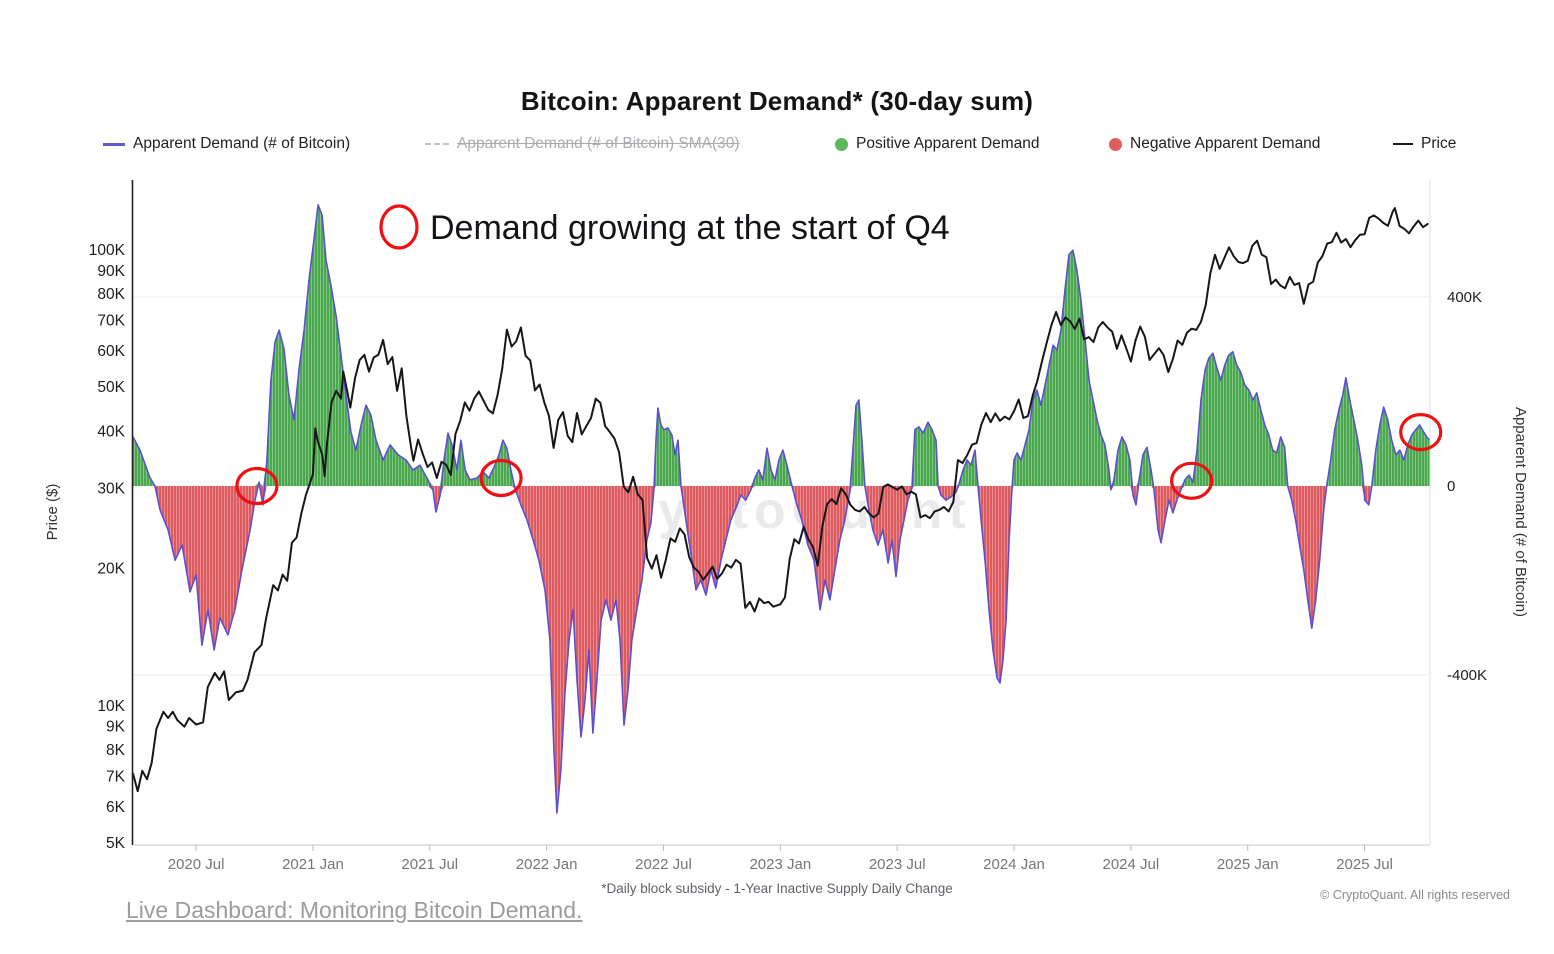 Image resolution: width=1554 pixels, height=954 pixels. What do you see at coordinates (598, 143) in the screenshot?
I see `legend-label: Apparent Demand (# of Bitcoin) SMA(30)` at bounding box center [598, 143].